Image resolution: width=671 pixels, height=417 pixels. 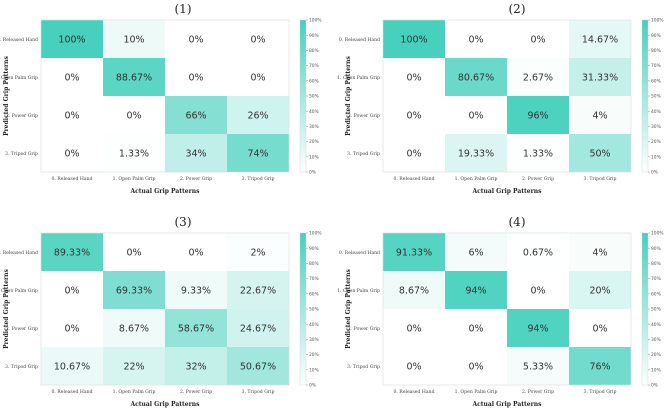 What do you see at coordinates (656, 51) in the screenshot?
I see `colorbar-tick-label: 80%` at bounding box center [656, 51].